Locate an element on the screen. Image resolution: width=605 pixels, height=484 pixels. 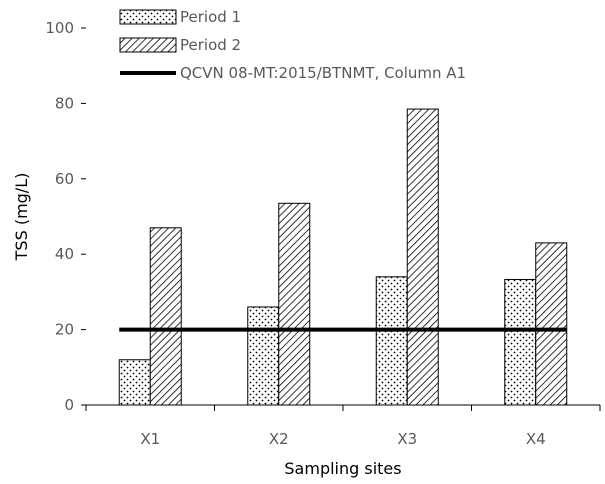
bar-period-2-x3 is located at coordinates (422, 257).